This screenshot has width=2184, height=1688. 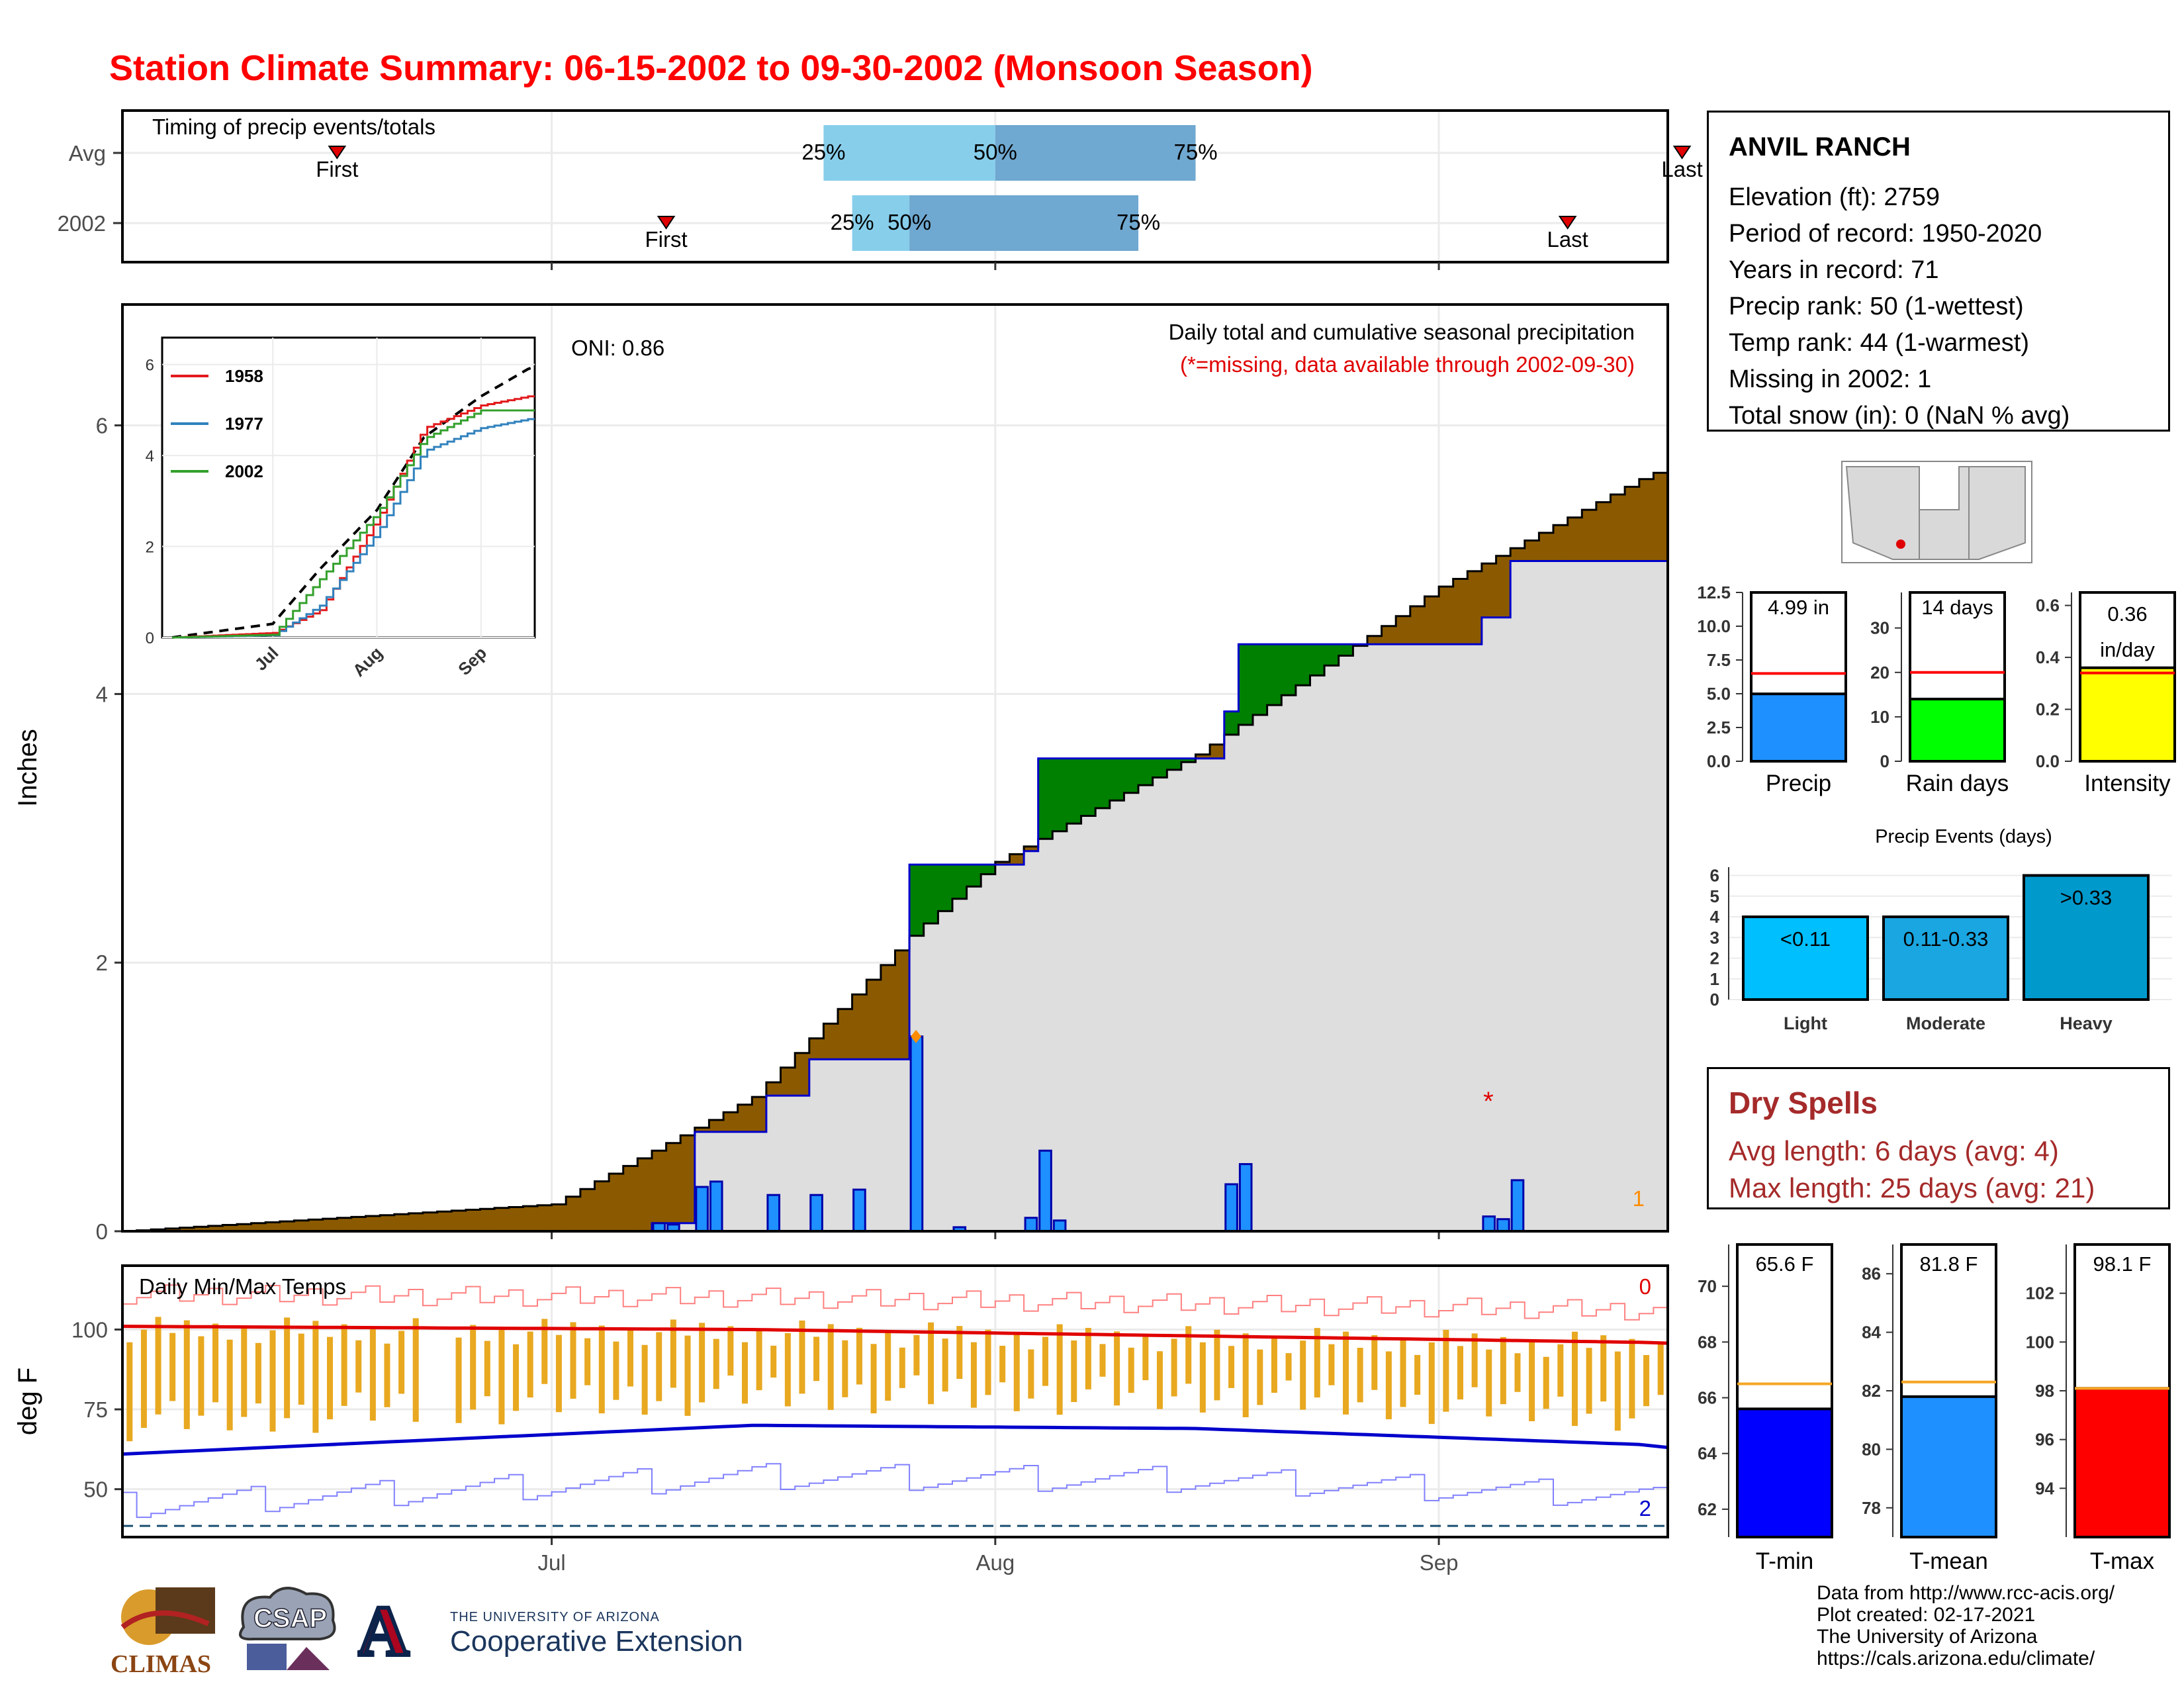 I want to click on station-years: Years in record: 71, so click(x=1834, y=270).